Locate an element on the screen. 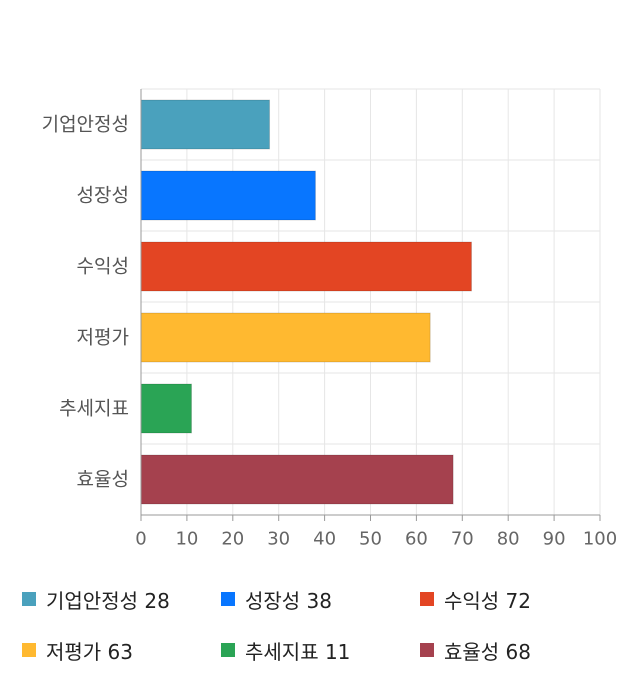 This screenshot has height=700, width=640. legend-item: 저평가 63 is located at coordinates (77, 650).